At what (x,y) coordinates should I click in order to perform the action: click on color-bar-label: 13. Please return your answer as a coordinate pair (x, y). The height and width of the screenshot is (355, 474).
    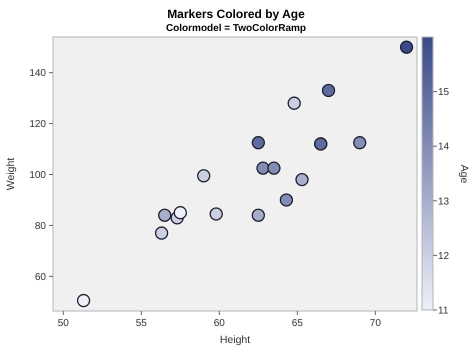
    Looking at the image, I should click on (444, 202).